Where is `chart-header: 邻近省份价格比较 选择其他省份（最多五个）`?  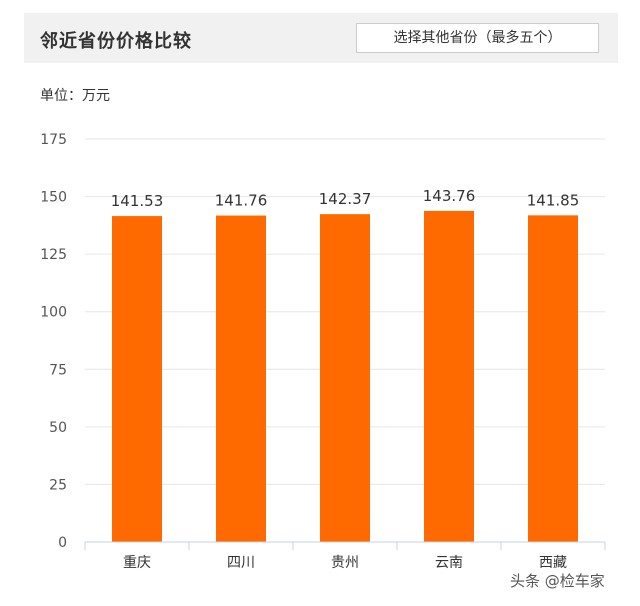
chart-header: 邻近省份价格比较 选择其他省份（最多五个） is located at coordinates (321, 38).